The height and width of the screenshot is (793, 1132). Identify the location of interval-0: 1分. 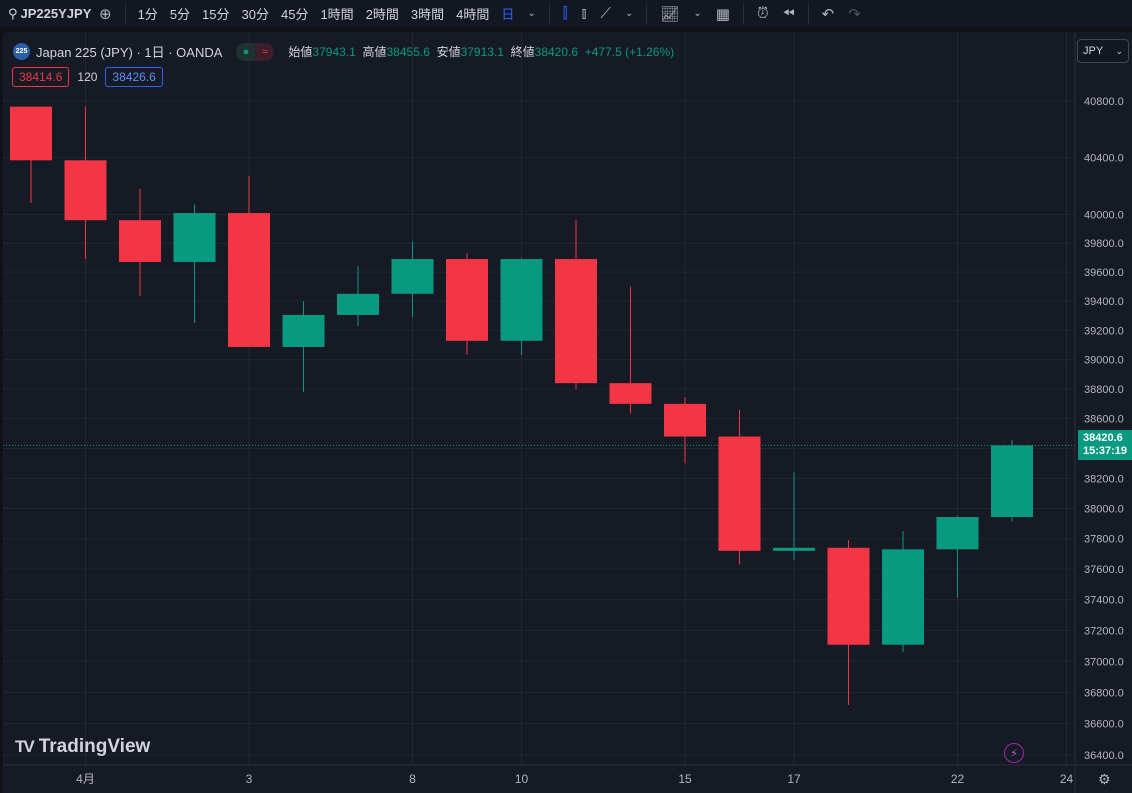
(147, 14).